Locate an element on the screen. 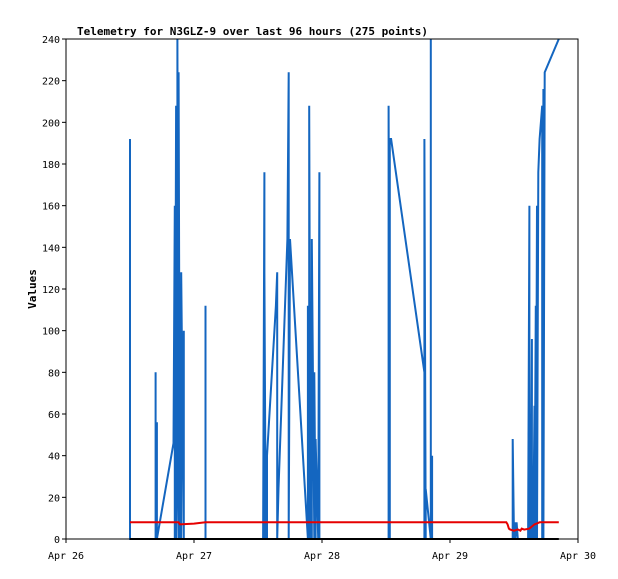 The image size is (618, 579). x-tick-label: Apr 27 is located at coordinates (194, 556).